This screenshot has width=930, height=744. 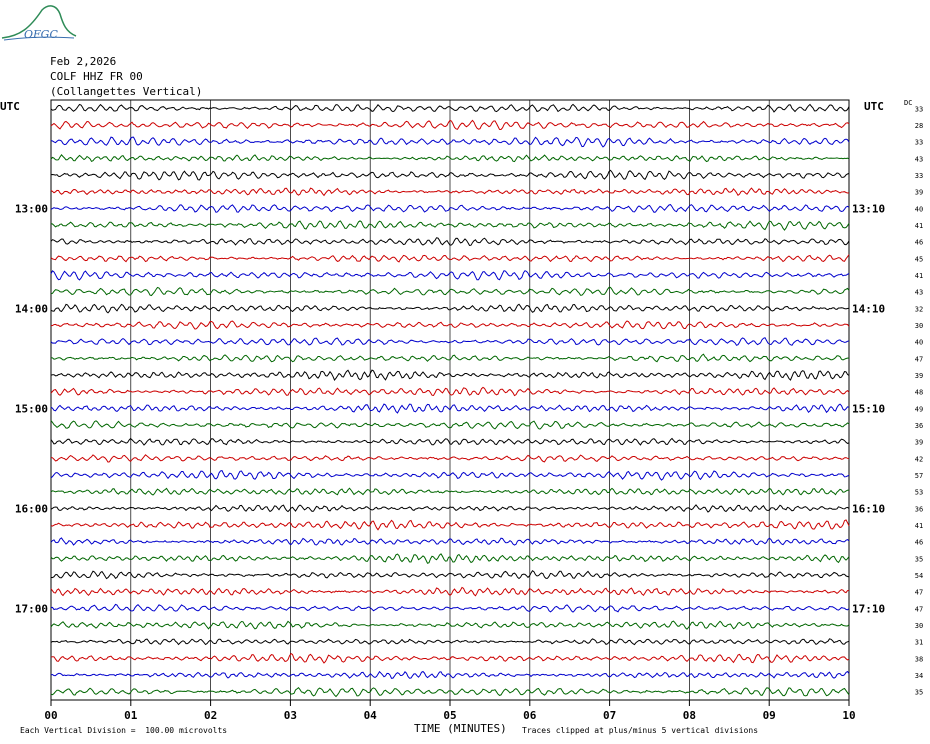 What do you see at coordinates (10, 106) in the screenshot?
I see `utc-left-label: UTC` at bounding box center [10, 106].